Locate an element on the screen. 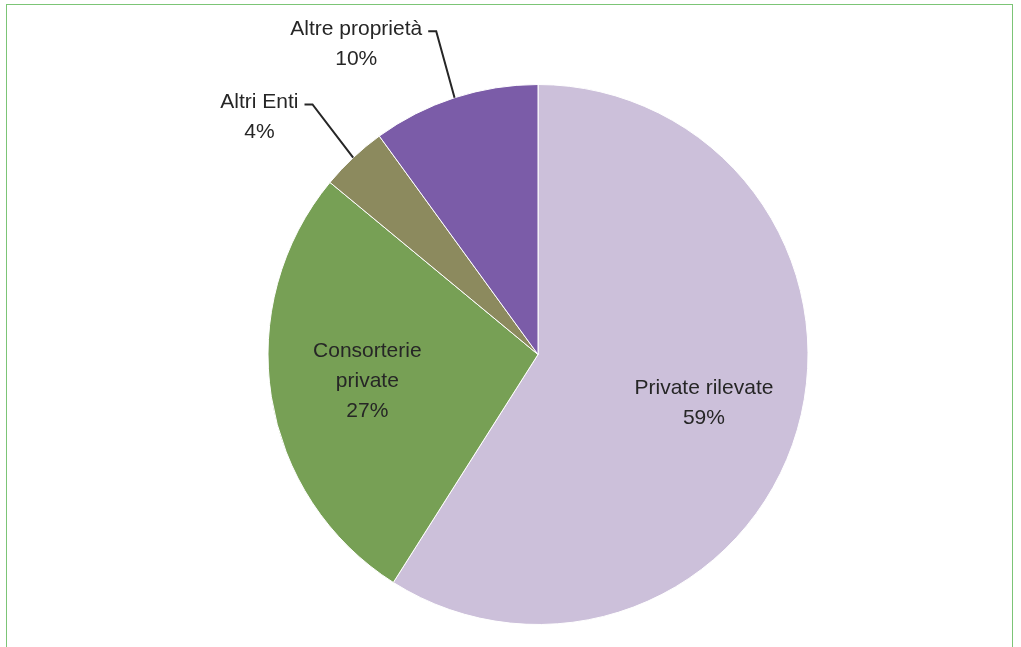  slice-label: Private rilevate is located at coordinates (704, 386).